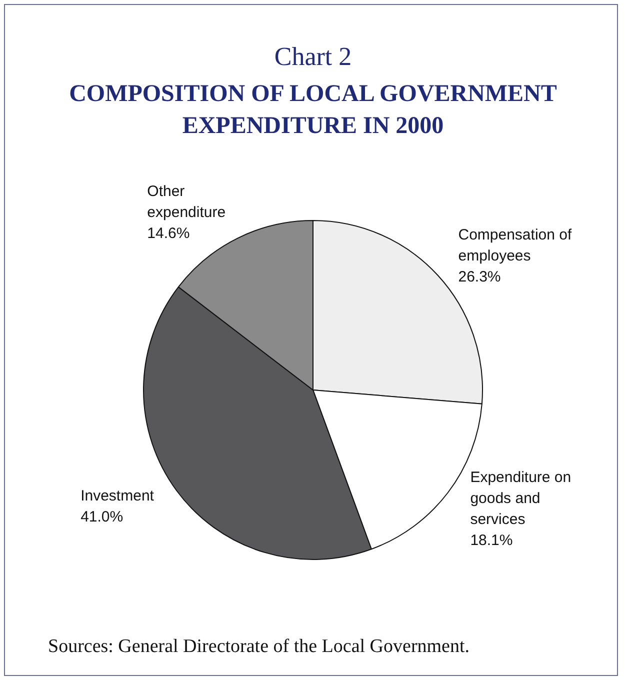 This screenshot has height=681, width=626. I want to click on chart-subtitle: COMPOSITION OF LOCAL GOVERNMENT EXPENDITURE IN 2000, so click(313, 110).